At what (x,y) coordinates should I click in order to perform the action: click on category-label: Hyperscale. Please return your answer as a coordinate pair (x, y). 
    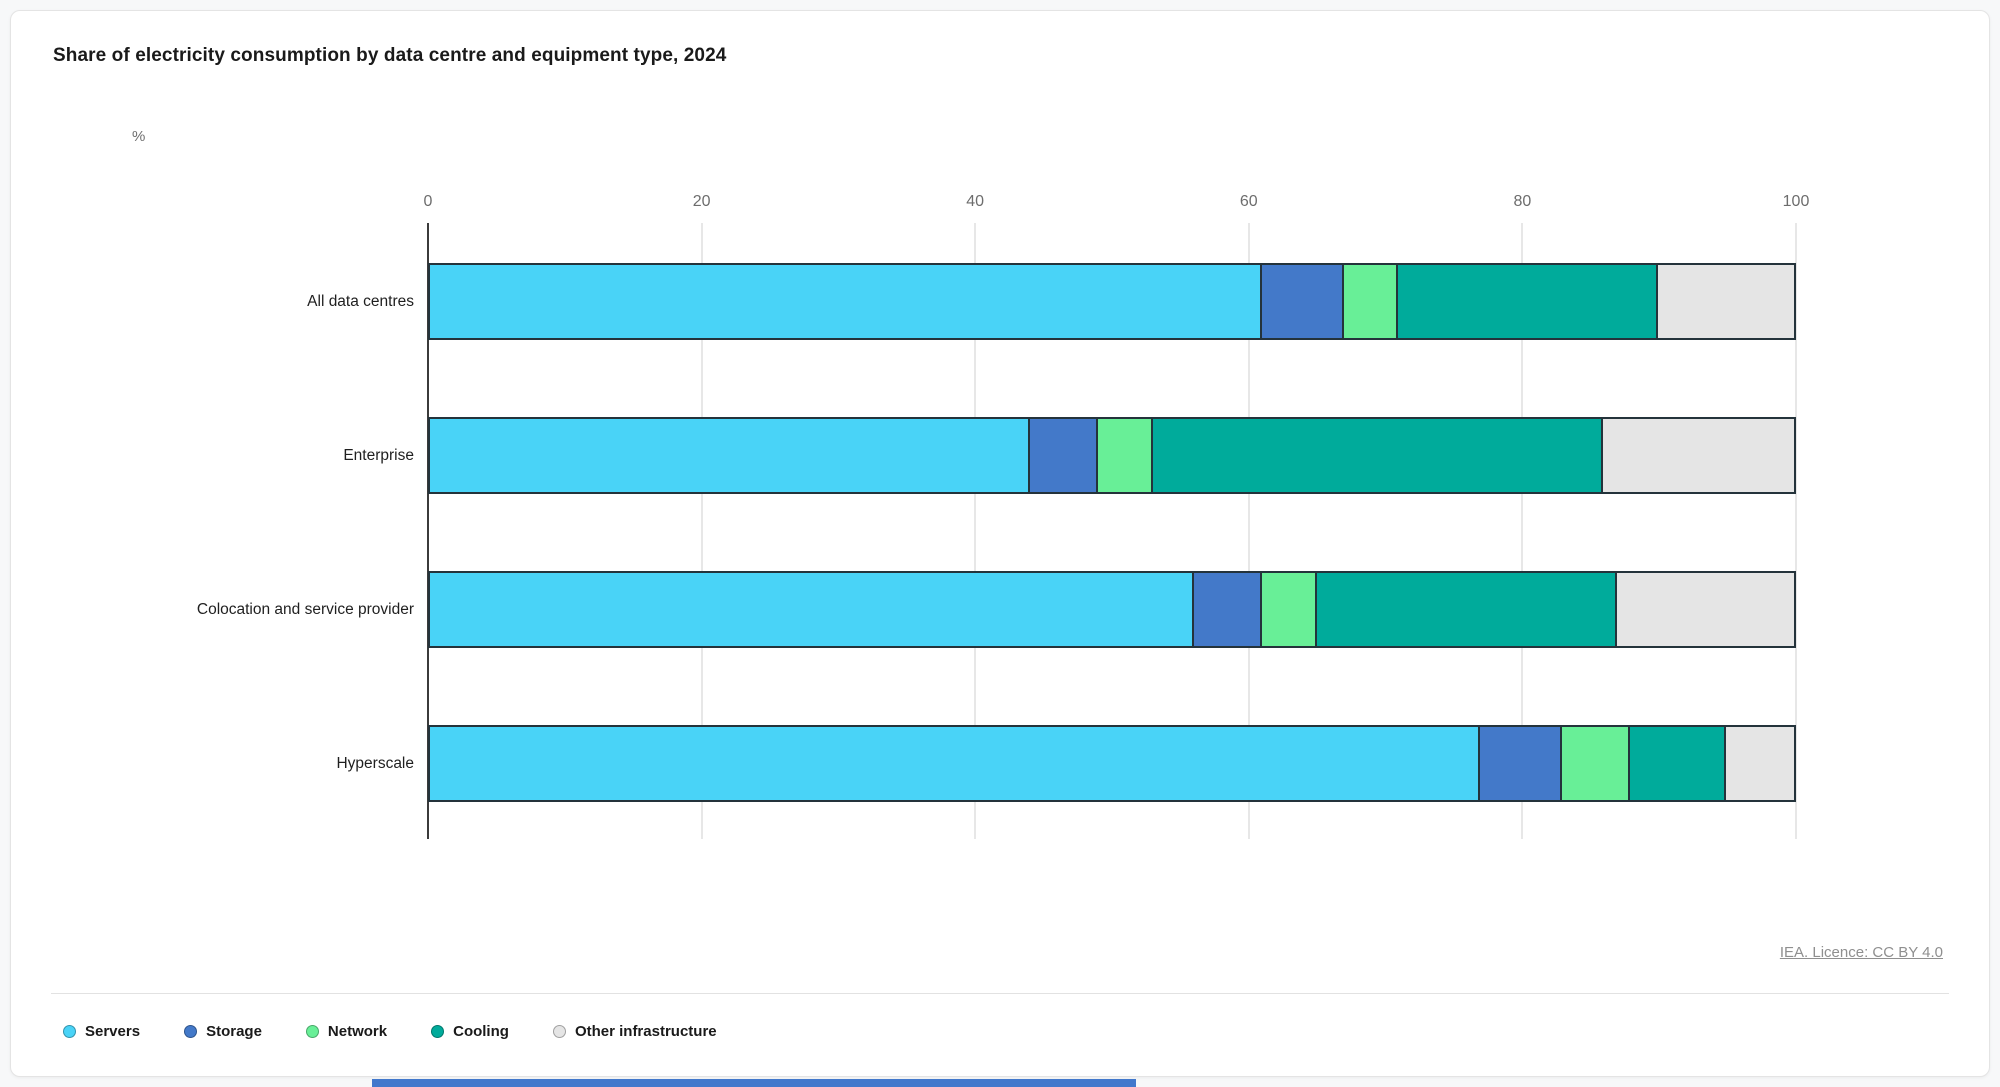
    Looking at the image, I should click on (375, 763).